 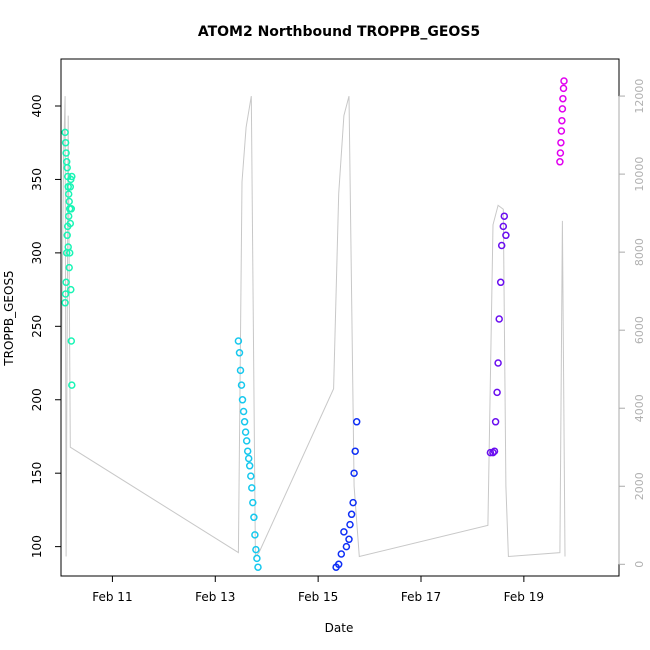 What do you see at coordinates (524, 597) in the screenshot?
I see `x-tick-label: Feb 19` at bounding box center [524, 597].